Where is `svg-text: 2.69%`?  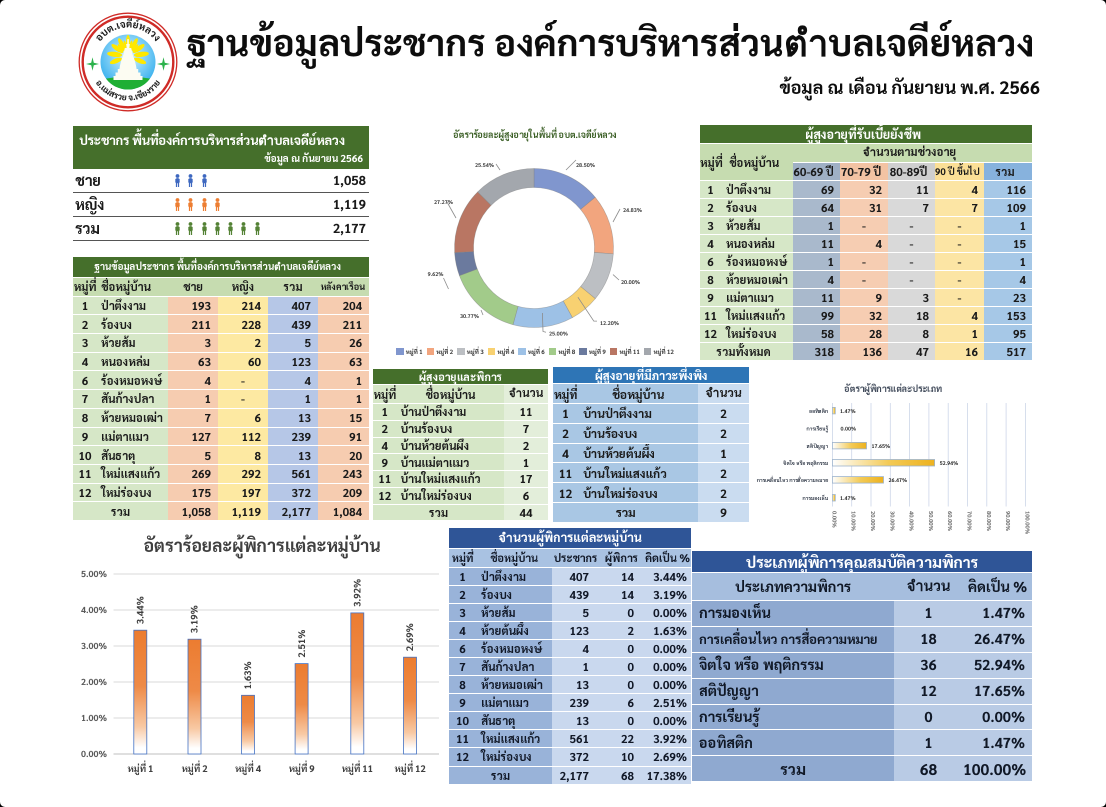 svg-text: 2.69% is located at coordinates (410, 637).